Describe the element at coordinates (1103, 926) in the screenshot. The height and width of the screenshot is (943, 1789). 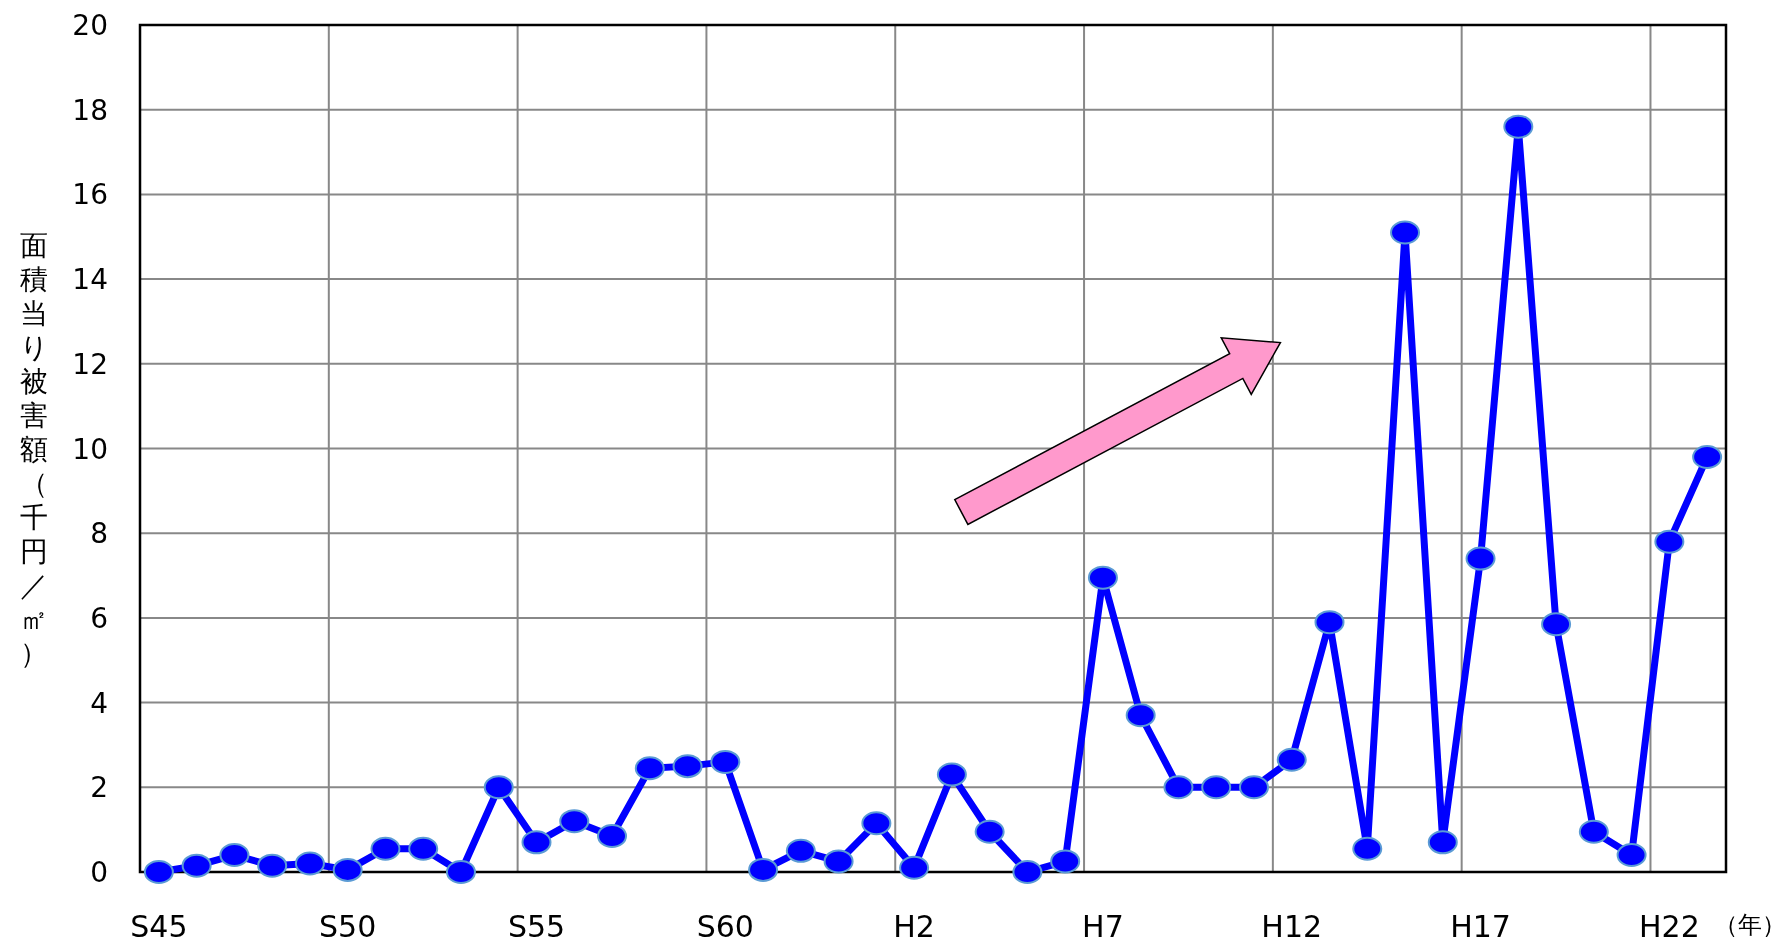
I see `x-tick-label: H7` at that location.